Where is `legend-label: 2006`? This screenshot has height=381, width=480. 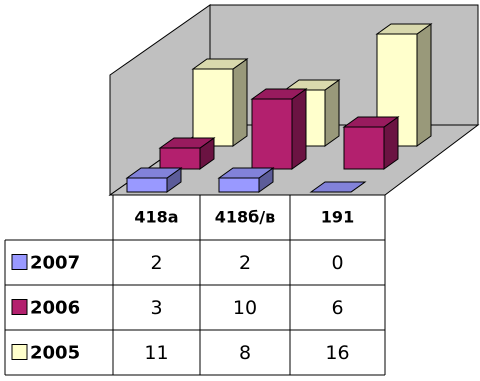 legend-label: 2006 is located at coordinates (55, 308).